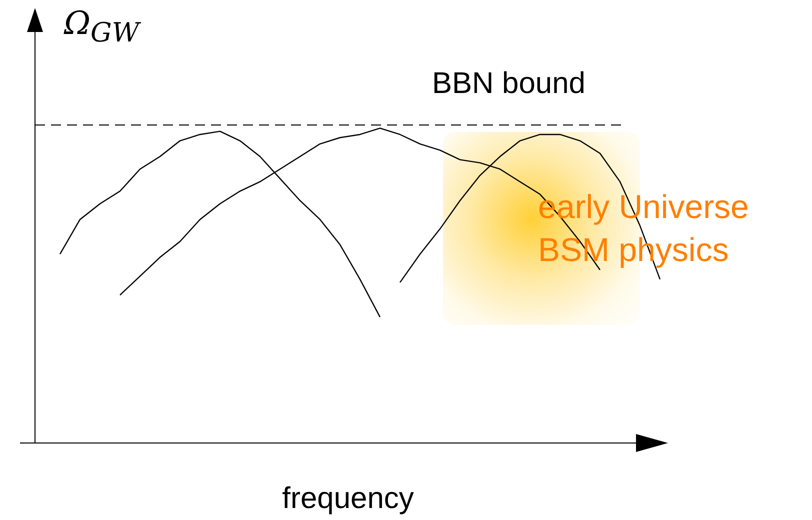 The image size is (812, 520). Describe the element at coordinates (102, 26) in the screenshot. I see `y-axis-title: Ω$_{GW}$` at that location.